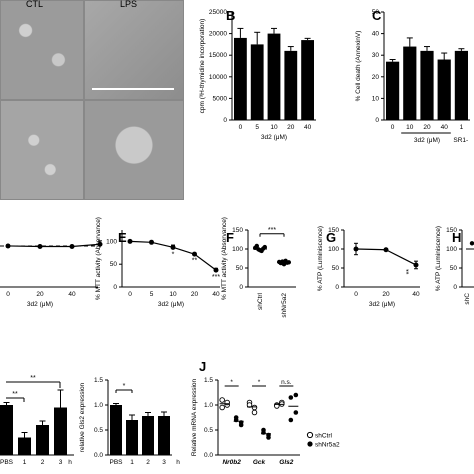 Image resolution: width=474 pixels, height=474 pixels. Describe the element at coordinates (98, 380) in the screenshot. I see `panel-i2-y-tick-label: 1.5` at that location.